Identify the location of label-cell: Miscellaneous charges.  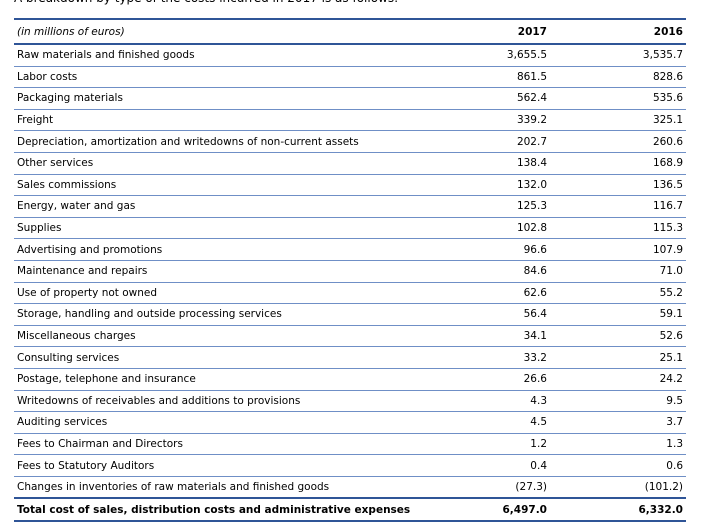
(219, 336).